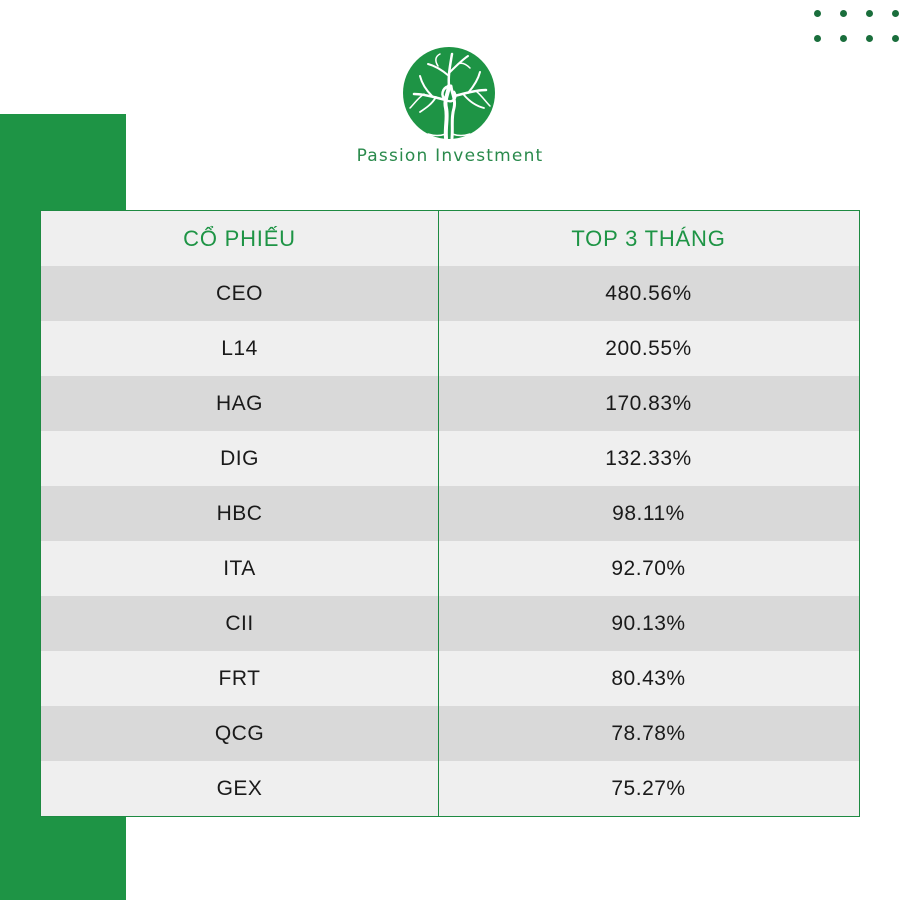 This screenshot has height=900, width=900. I want to click on change-cell: 480.56%, so click(648, 293).